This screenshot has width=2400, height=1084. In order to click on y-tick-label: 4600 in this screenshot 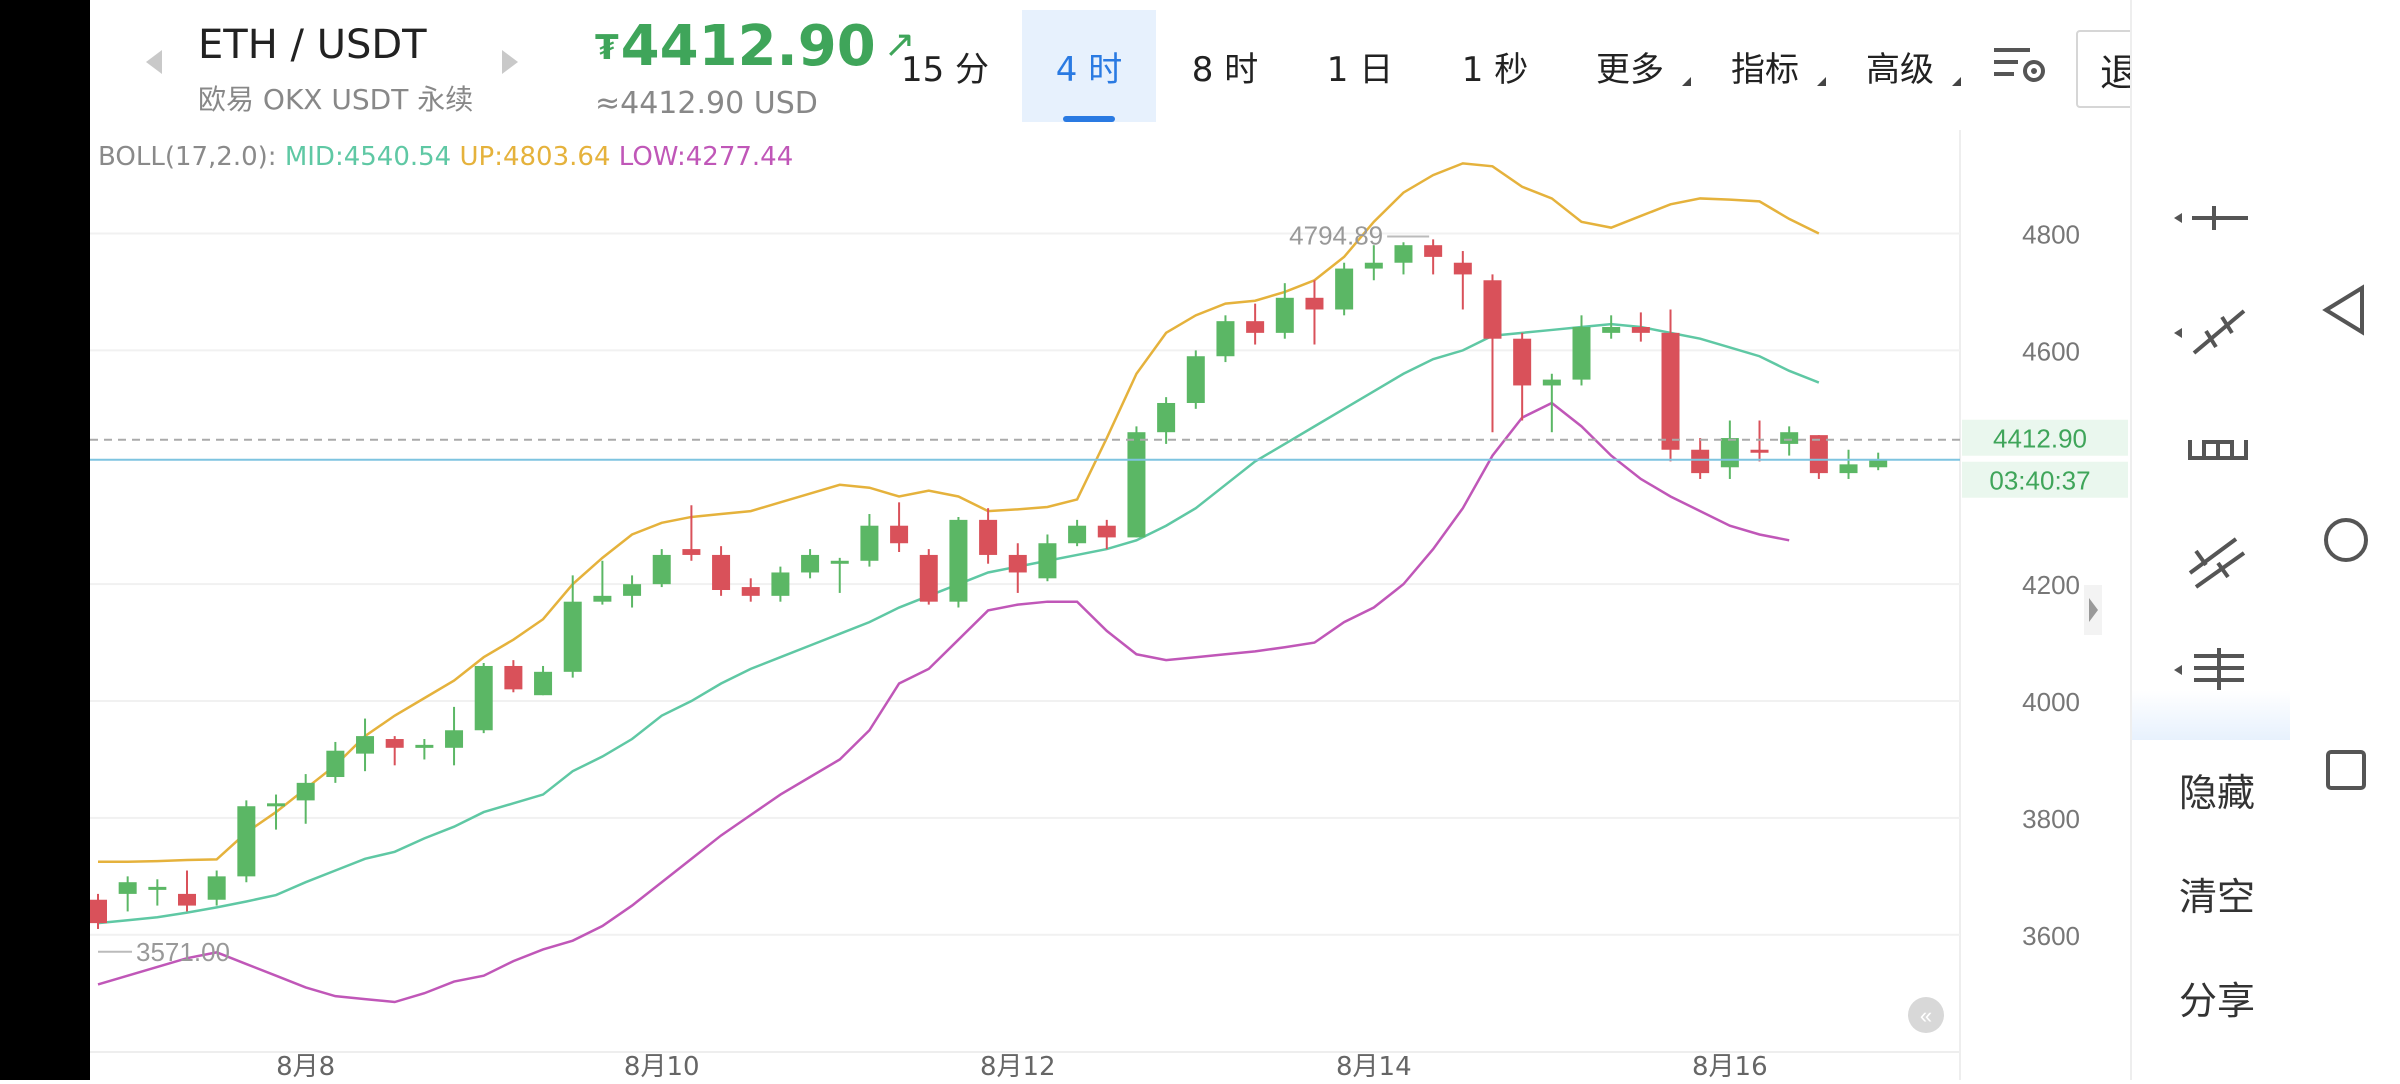, I will do `click(2051, 351)`.